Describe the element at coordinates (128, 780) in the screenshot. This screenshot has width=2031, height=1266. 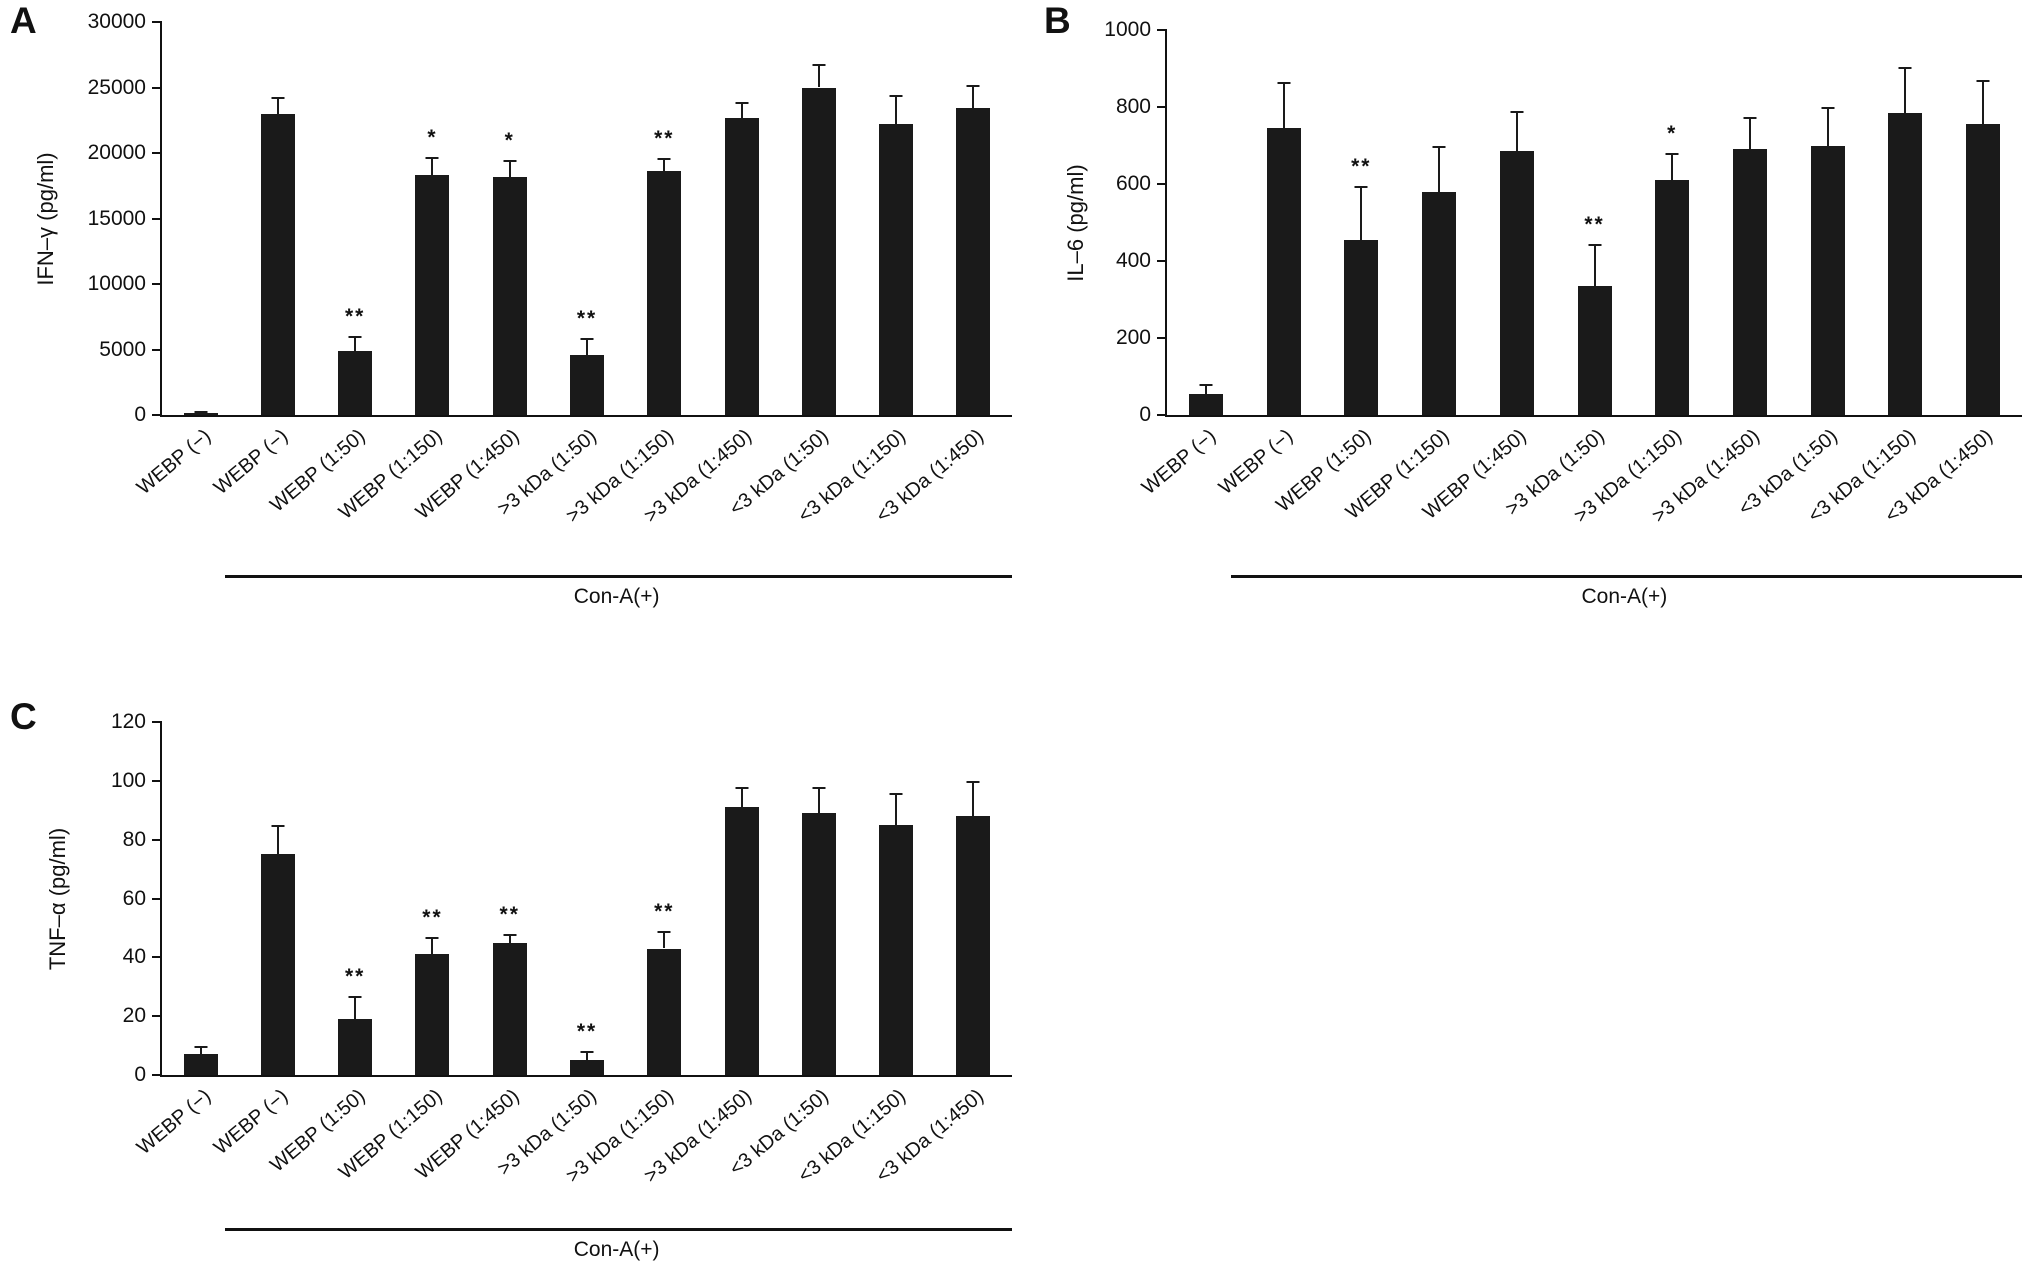
I see `y-axis-tick-label: 100` at that location.